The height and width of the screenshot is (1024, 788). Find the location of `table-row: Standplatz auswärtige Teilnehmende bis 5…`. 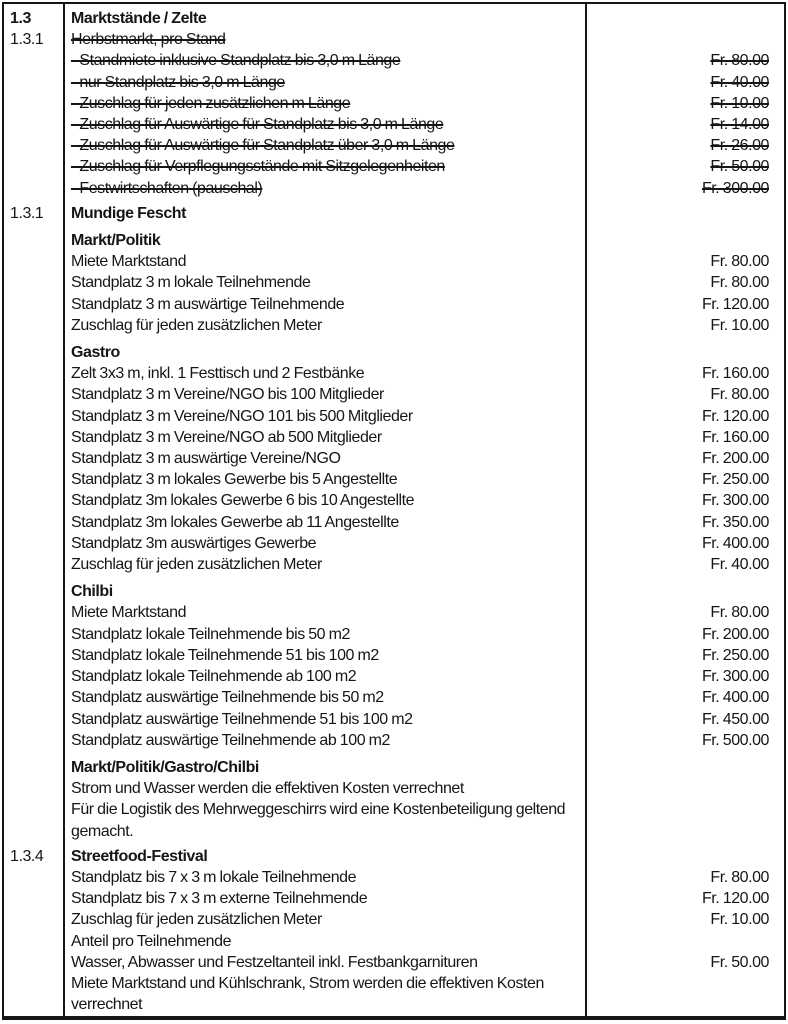

table-row: Standplatz auswärtige Teilnehmende bis 5… is located at coordinates (394, 697).